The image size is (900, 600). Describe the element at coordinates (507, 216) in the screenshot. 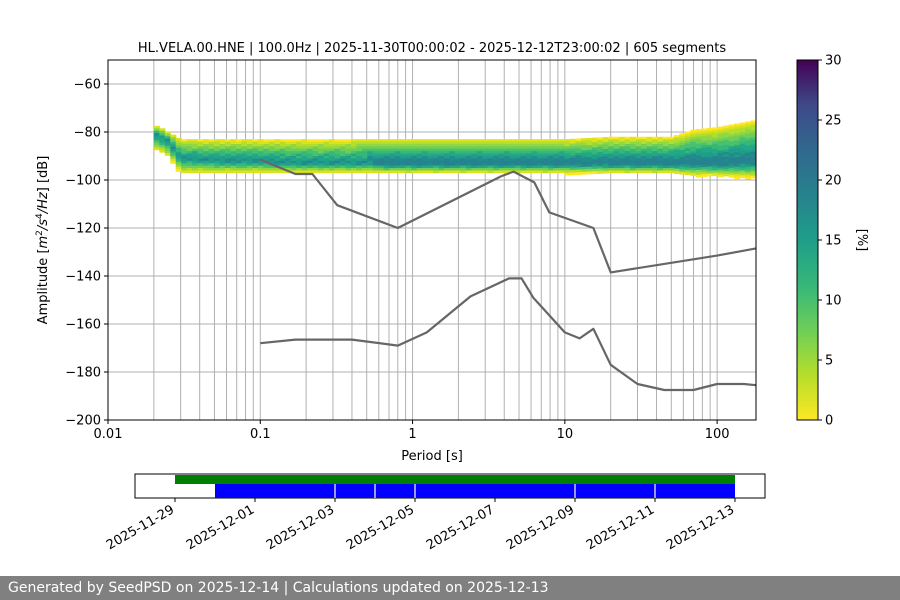

I see `high-noise-model-line` at that location.